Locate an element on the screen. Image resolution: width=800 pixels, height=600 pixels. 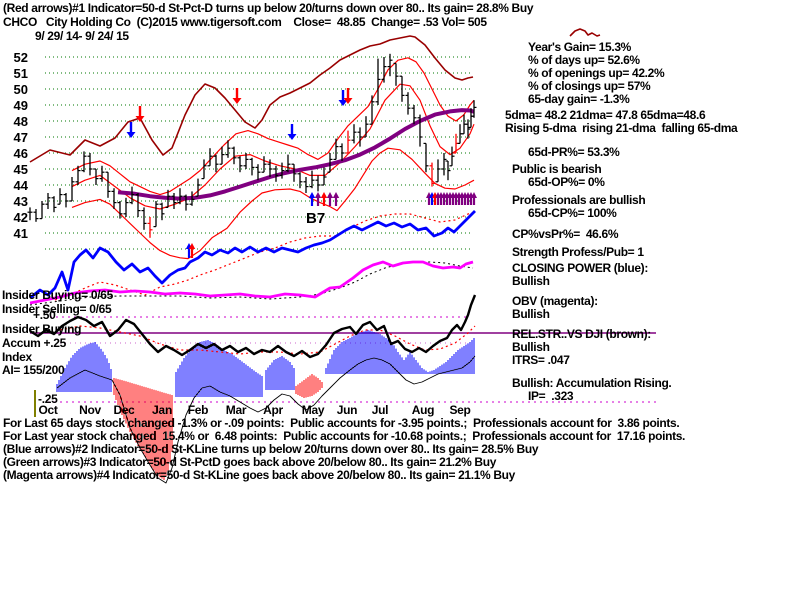
month-label-aug: Aug is located at coordinates (423, 410).